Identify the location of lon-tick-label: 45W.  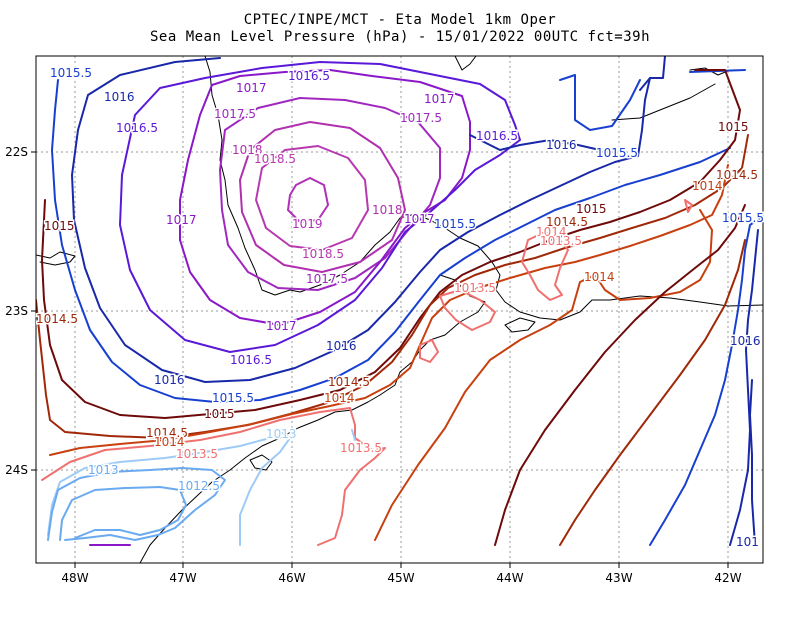
(400, 578).